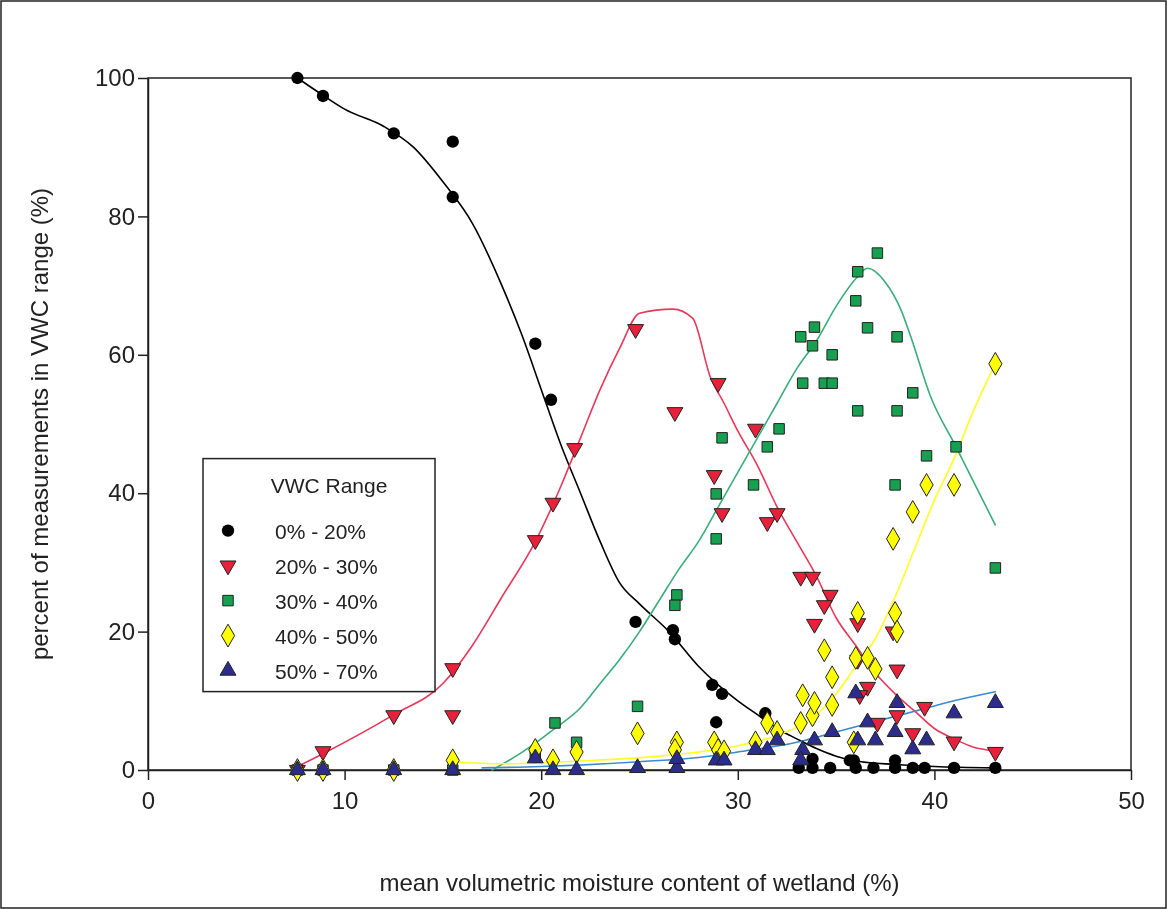 The image size is (1167, 909). Describe the element at coordinates (639, 882) in the screenshot. I see `x-axis-title: mean volumetric moisture content of wetland (%)` at that location.